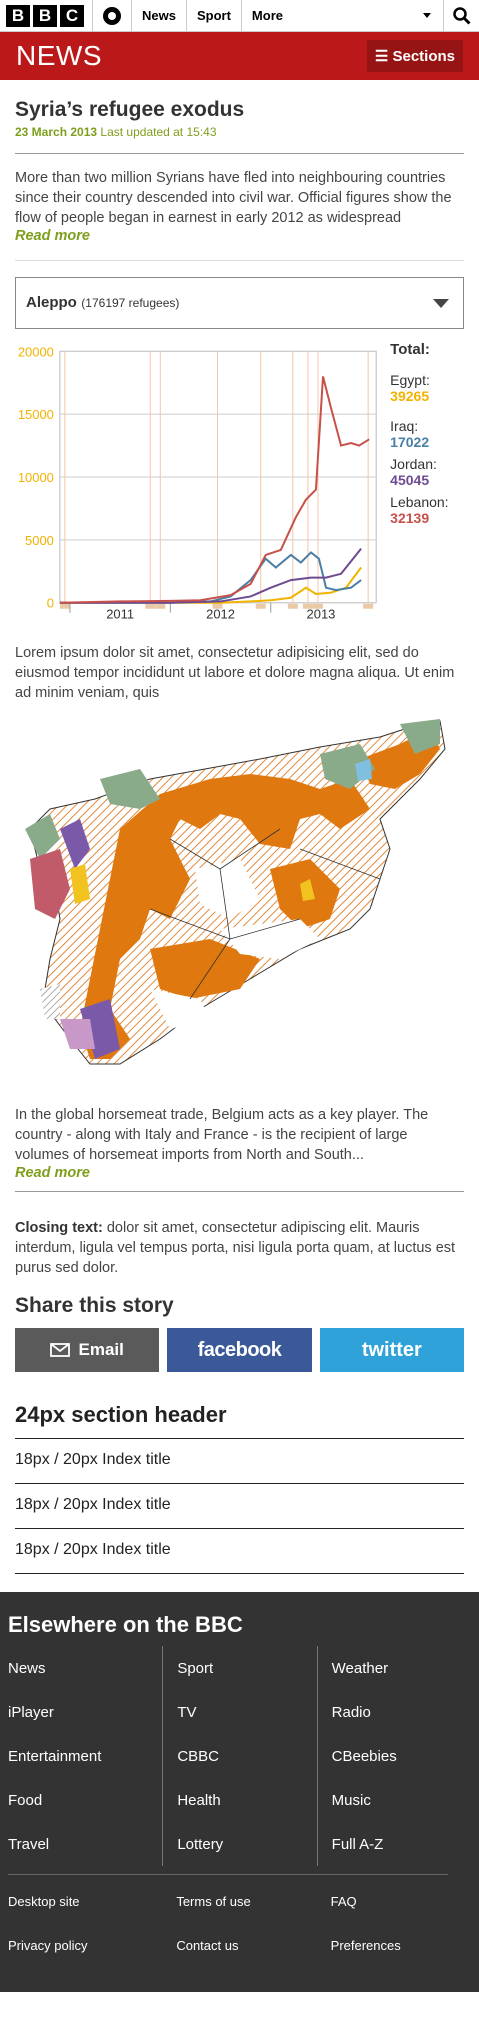 The width and height of the screenshot is (479, 2027). What do you see at coordinates (214, 490) in the screenshot?
I see `series-line-lebanon` at bounding box center [214, 490].